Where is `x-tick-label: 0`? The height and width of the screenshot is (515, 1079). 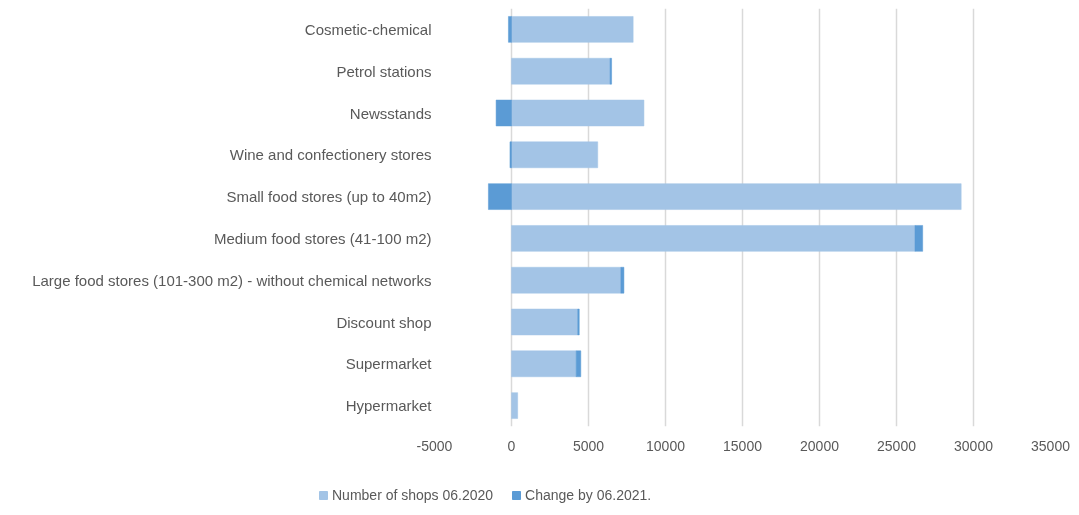
x-tick-label: 0 is located at coordinates (511, 445).